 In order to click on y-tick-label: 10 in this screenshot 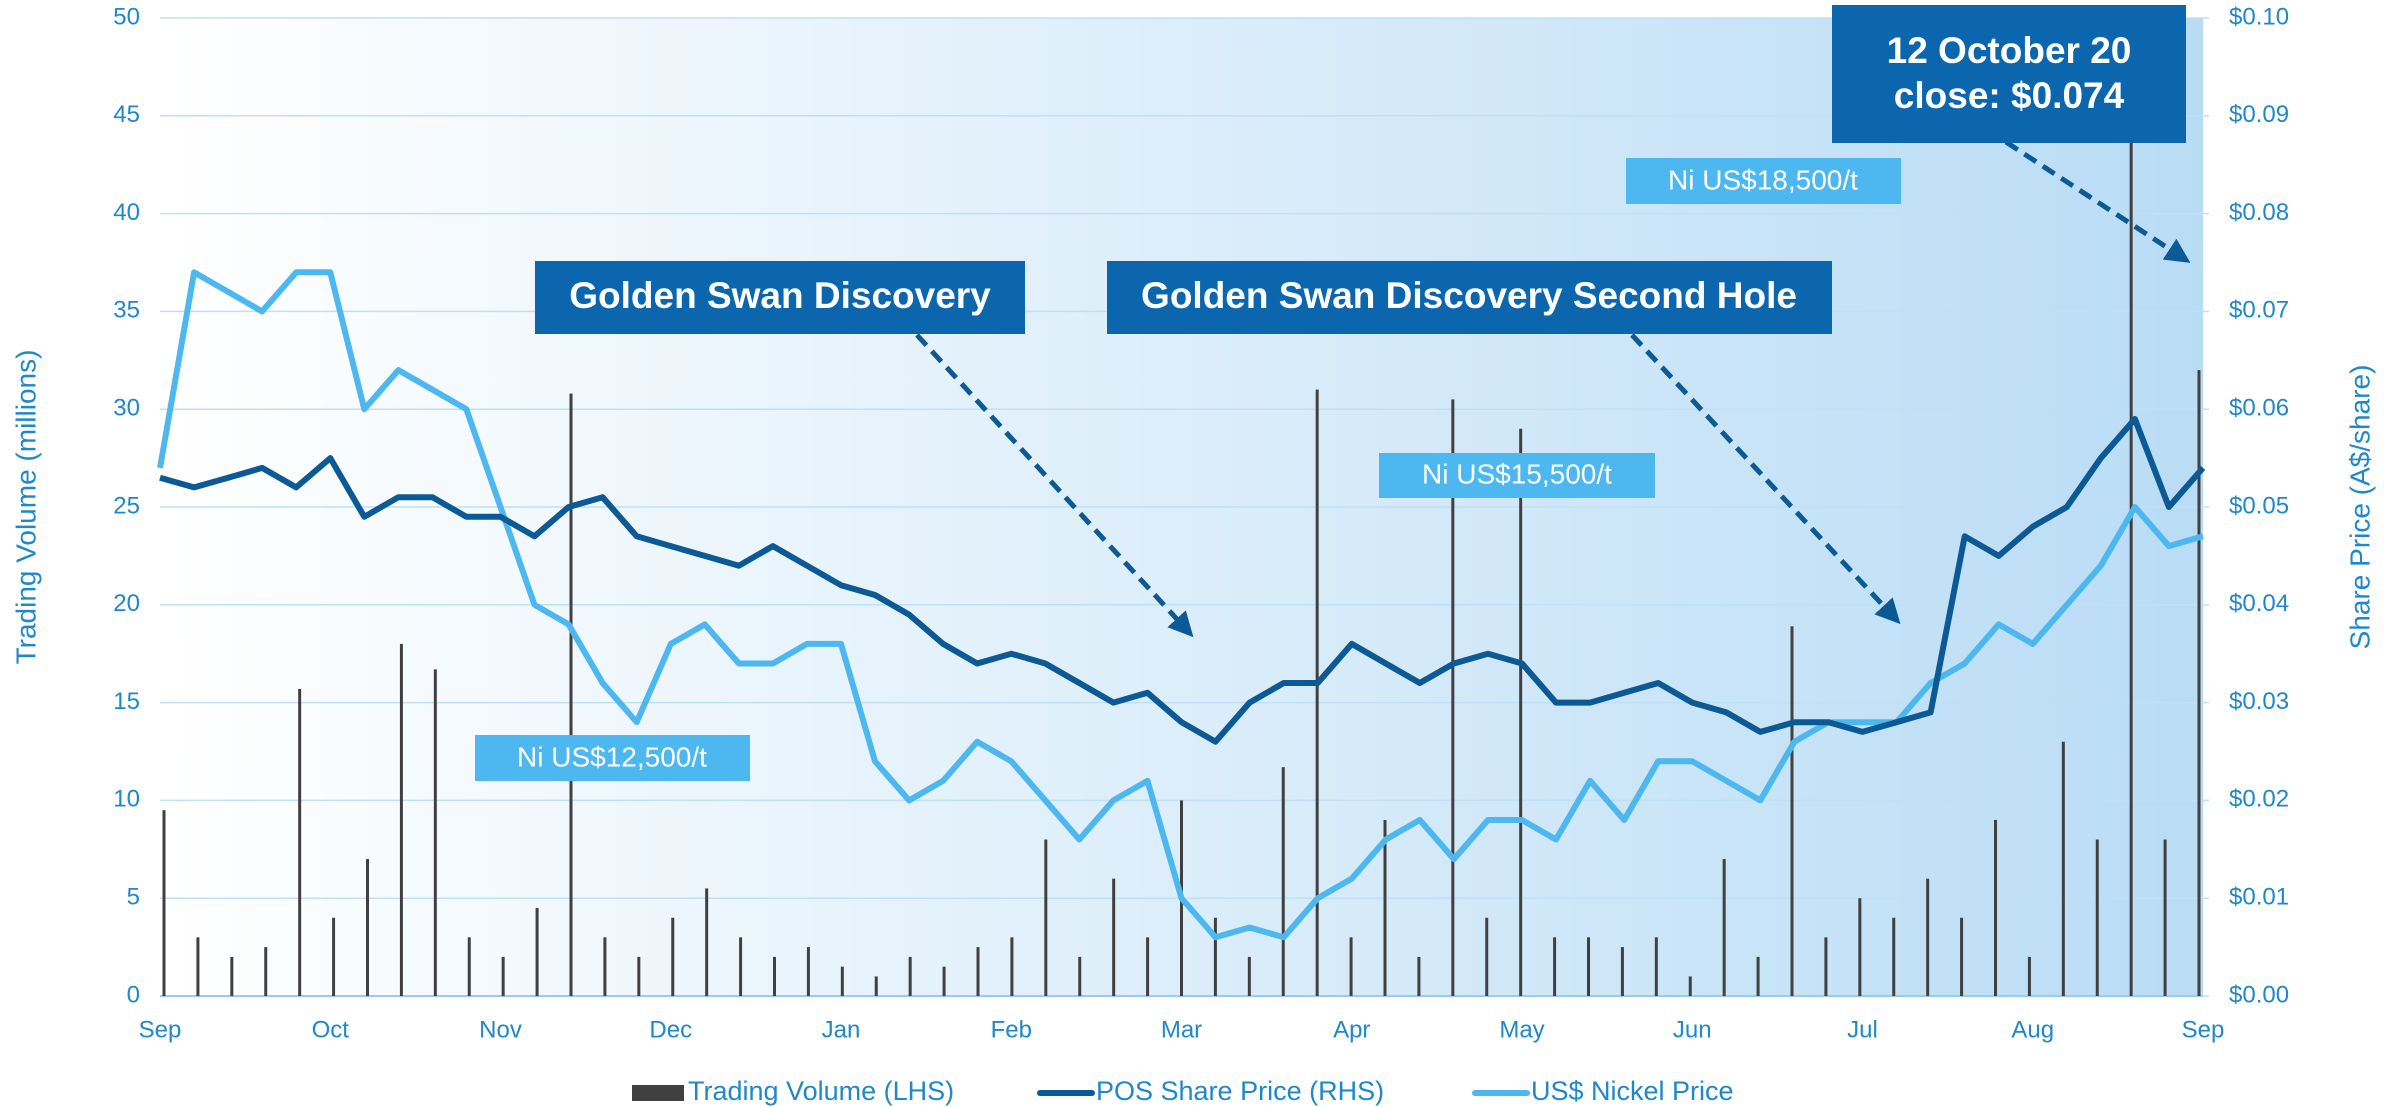, I will do `click(126, 799)`.